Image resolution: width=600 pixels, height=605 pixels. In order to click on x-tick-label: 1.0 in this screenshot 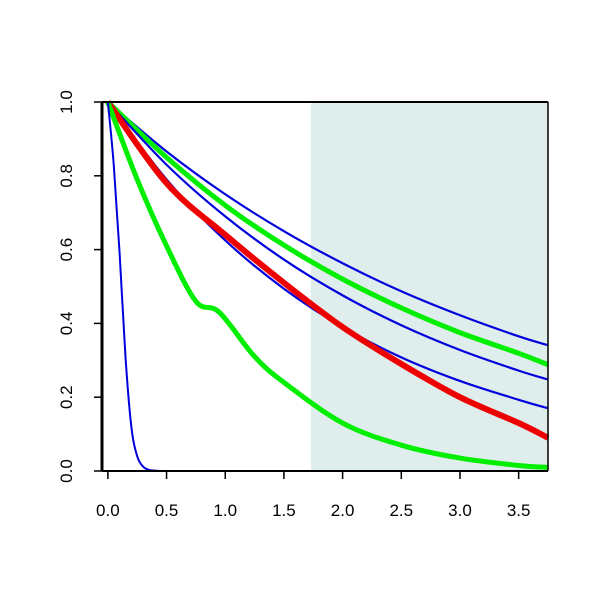, I will do `click(225, 510)`.